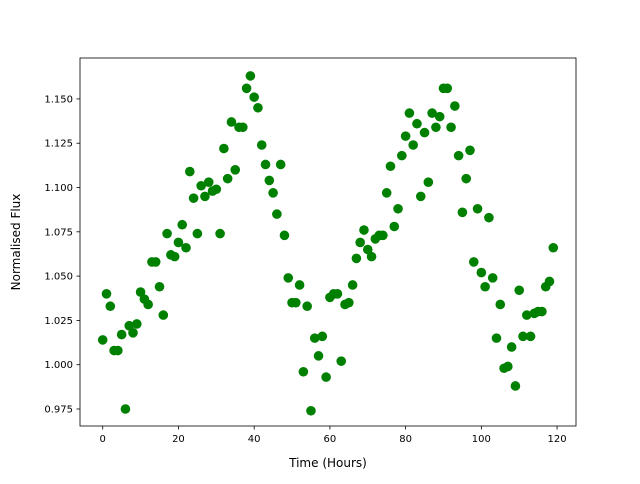 Image resolution: width=640 pixels, height=484 pixels. I want to click on x-tick-label: 20, so click(178, 439).